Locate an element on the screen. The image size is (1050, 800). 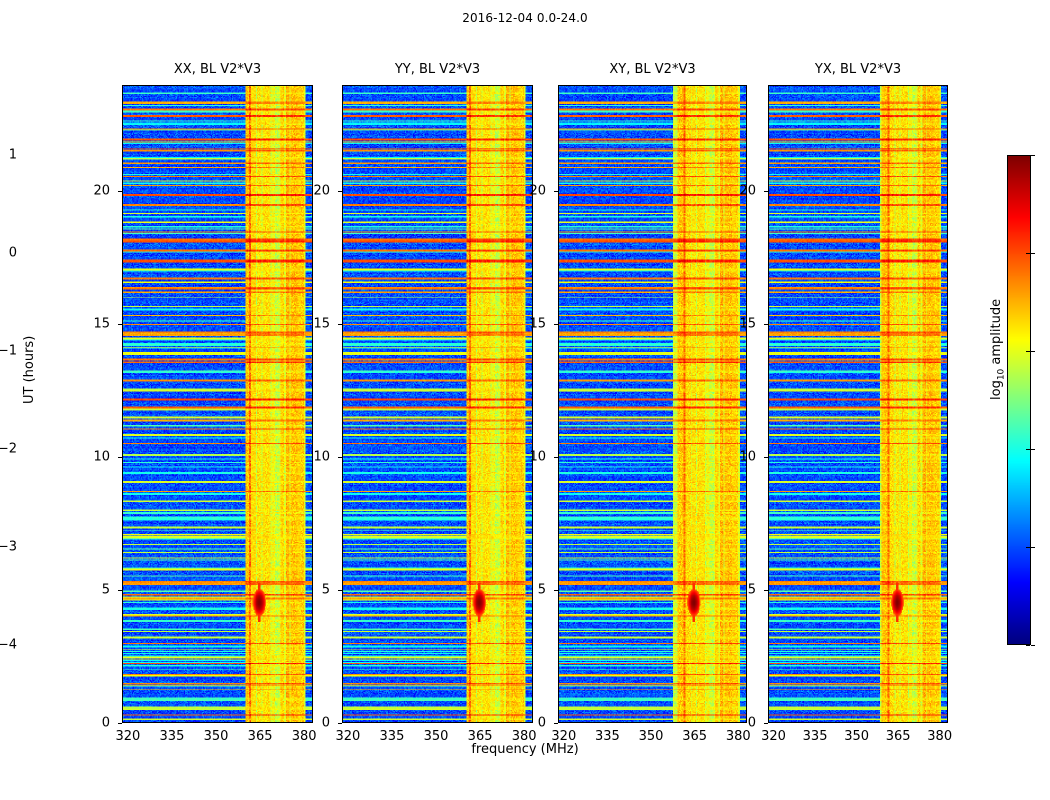
x-tick-labels-yy: 320 335 350 365 380 is located at coordinates (437, 735).